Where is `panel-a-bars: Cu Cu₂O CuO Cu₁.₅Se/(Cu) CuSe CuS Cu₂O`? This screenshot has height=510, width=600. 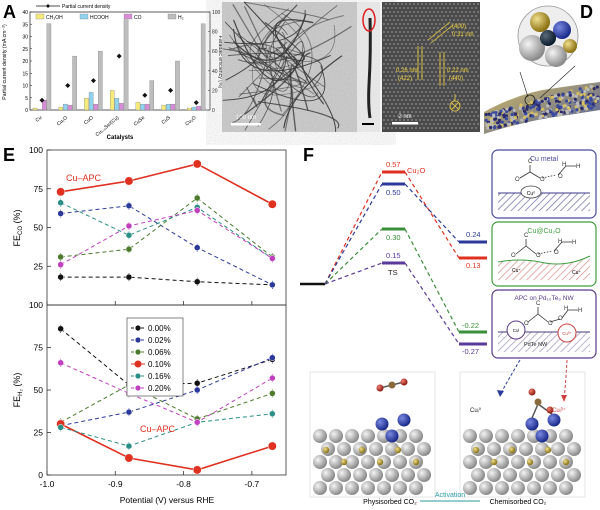 panel-a-bars: Cu Cu₂O CuO Cu₁.₅Se/(Cu) CuSe CuS Cu₂O is located at coordinates (119, 78).